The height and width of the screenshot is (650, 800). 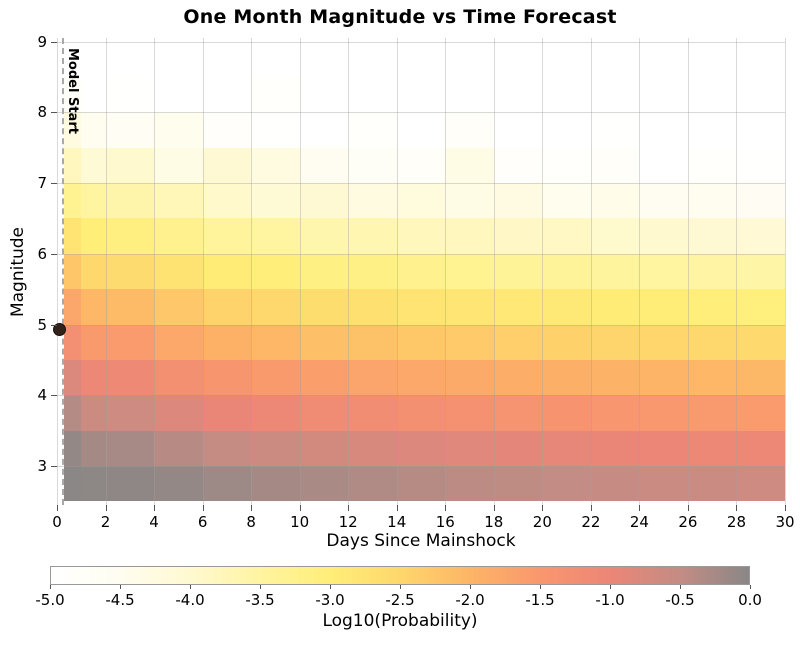 What do you see at coordinates (50, 600) in the screenshot?
I see `colorbar-tick-label: -5.0` at bounding box center [50, 600].